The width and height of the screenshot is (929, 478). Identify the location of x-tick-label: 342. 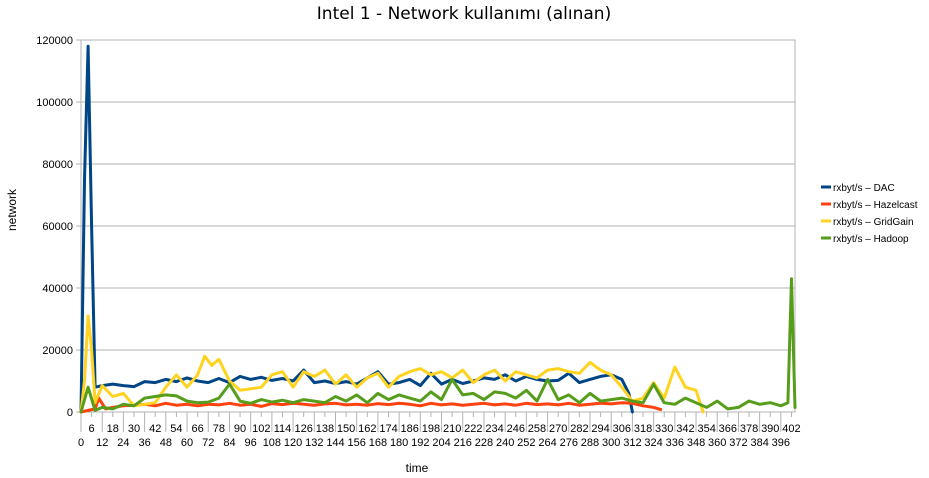
(685, 429).